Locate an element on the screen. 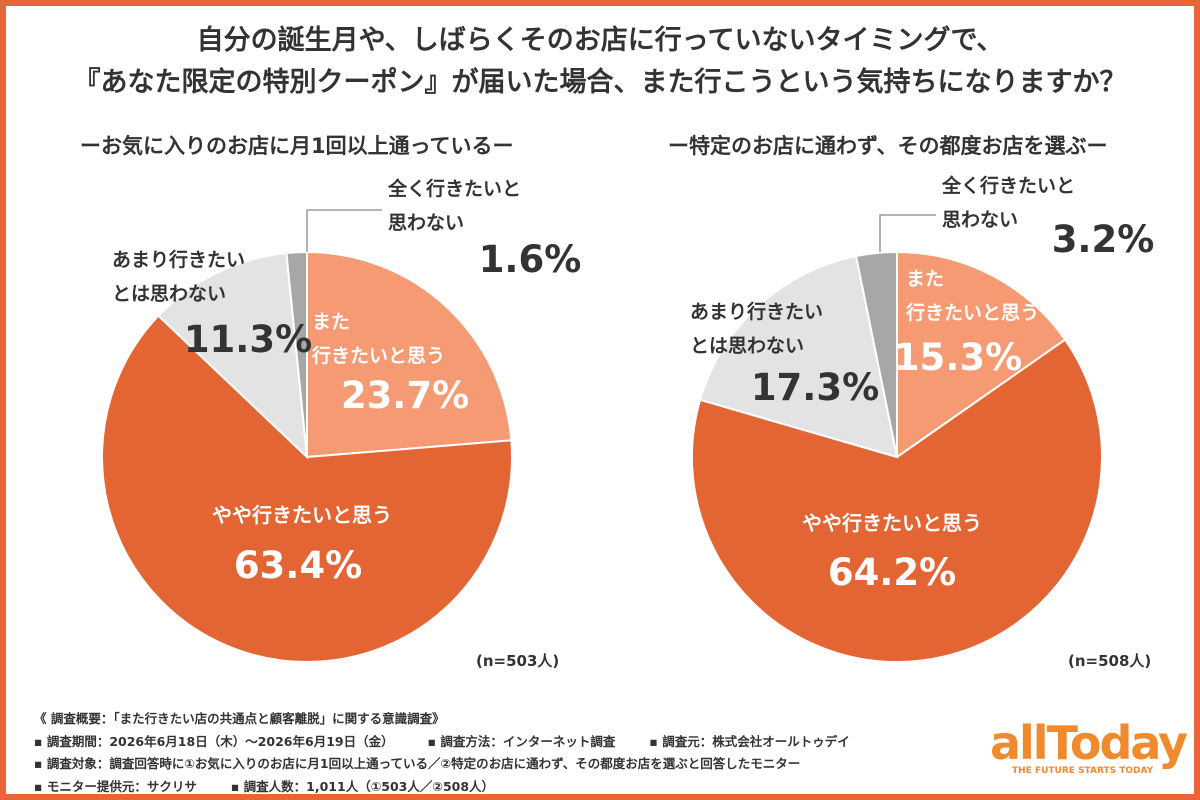  page-title-line-1: 自分の誕生月や、しばらくそのお店に行っていないタイミングで、 is located at coordinates (600, 40).